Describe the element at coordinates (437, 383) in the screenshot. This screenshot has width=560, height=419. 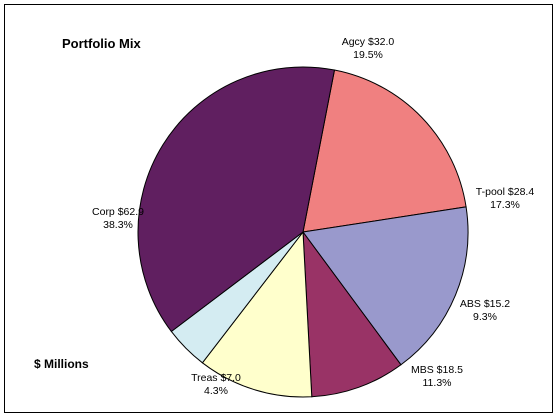
I see `slice-percent-mbs: 11.3%` at that location.